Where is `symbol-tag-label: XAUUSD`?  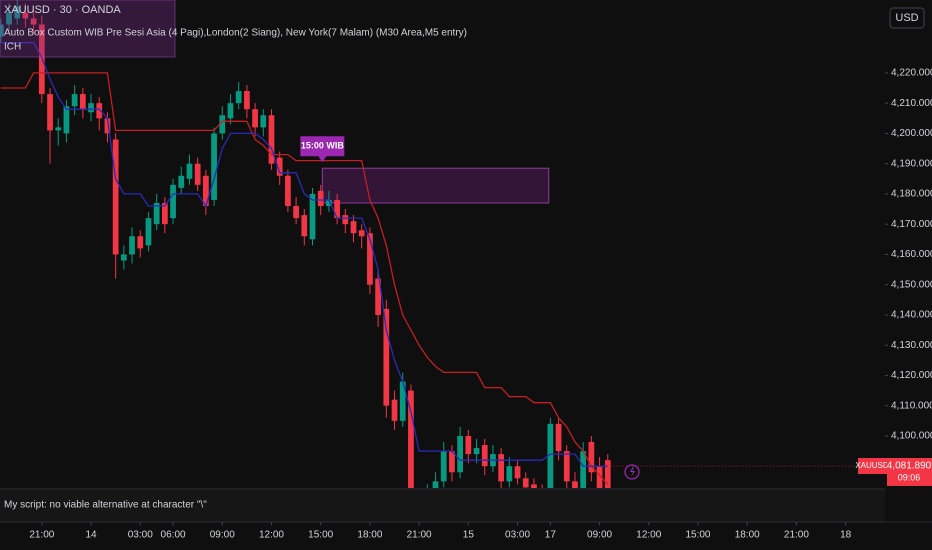
symbol-tag-label: XAUUSD is located at coordinates (872, 465).